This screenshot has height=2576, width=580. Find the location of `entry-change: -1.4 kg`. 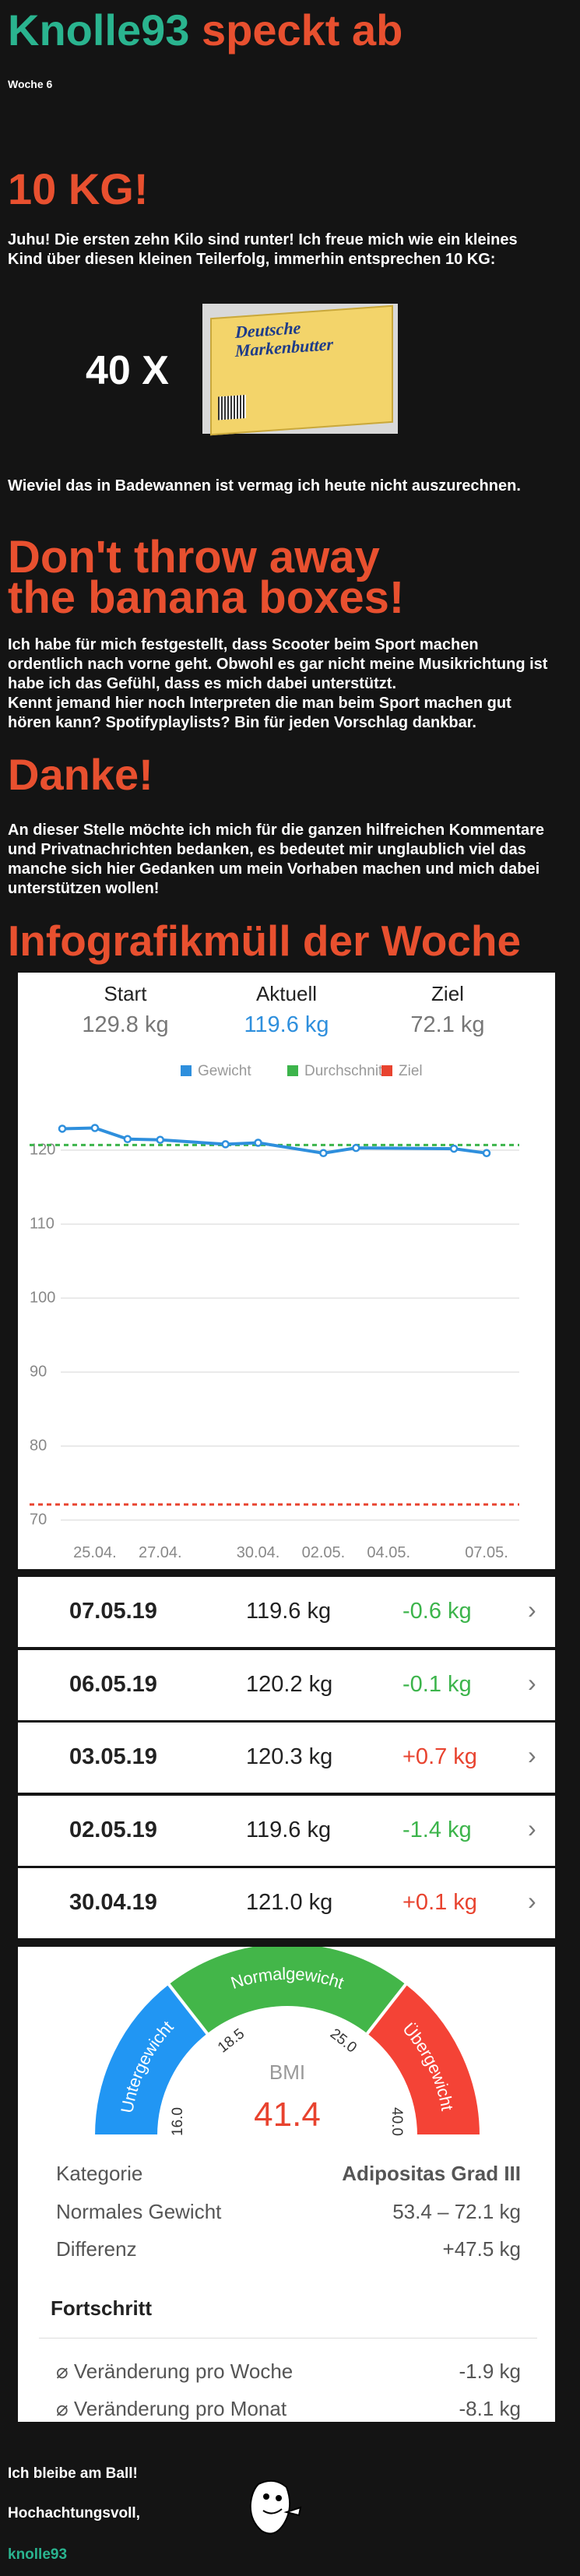

entry-change: -1.4 kg is located at coordinates (437, 1829).